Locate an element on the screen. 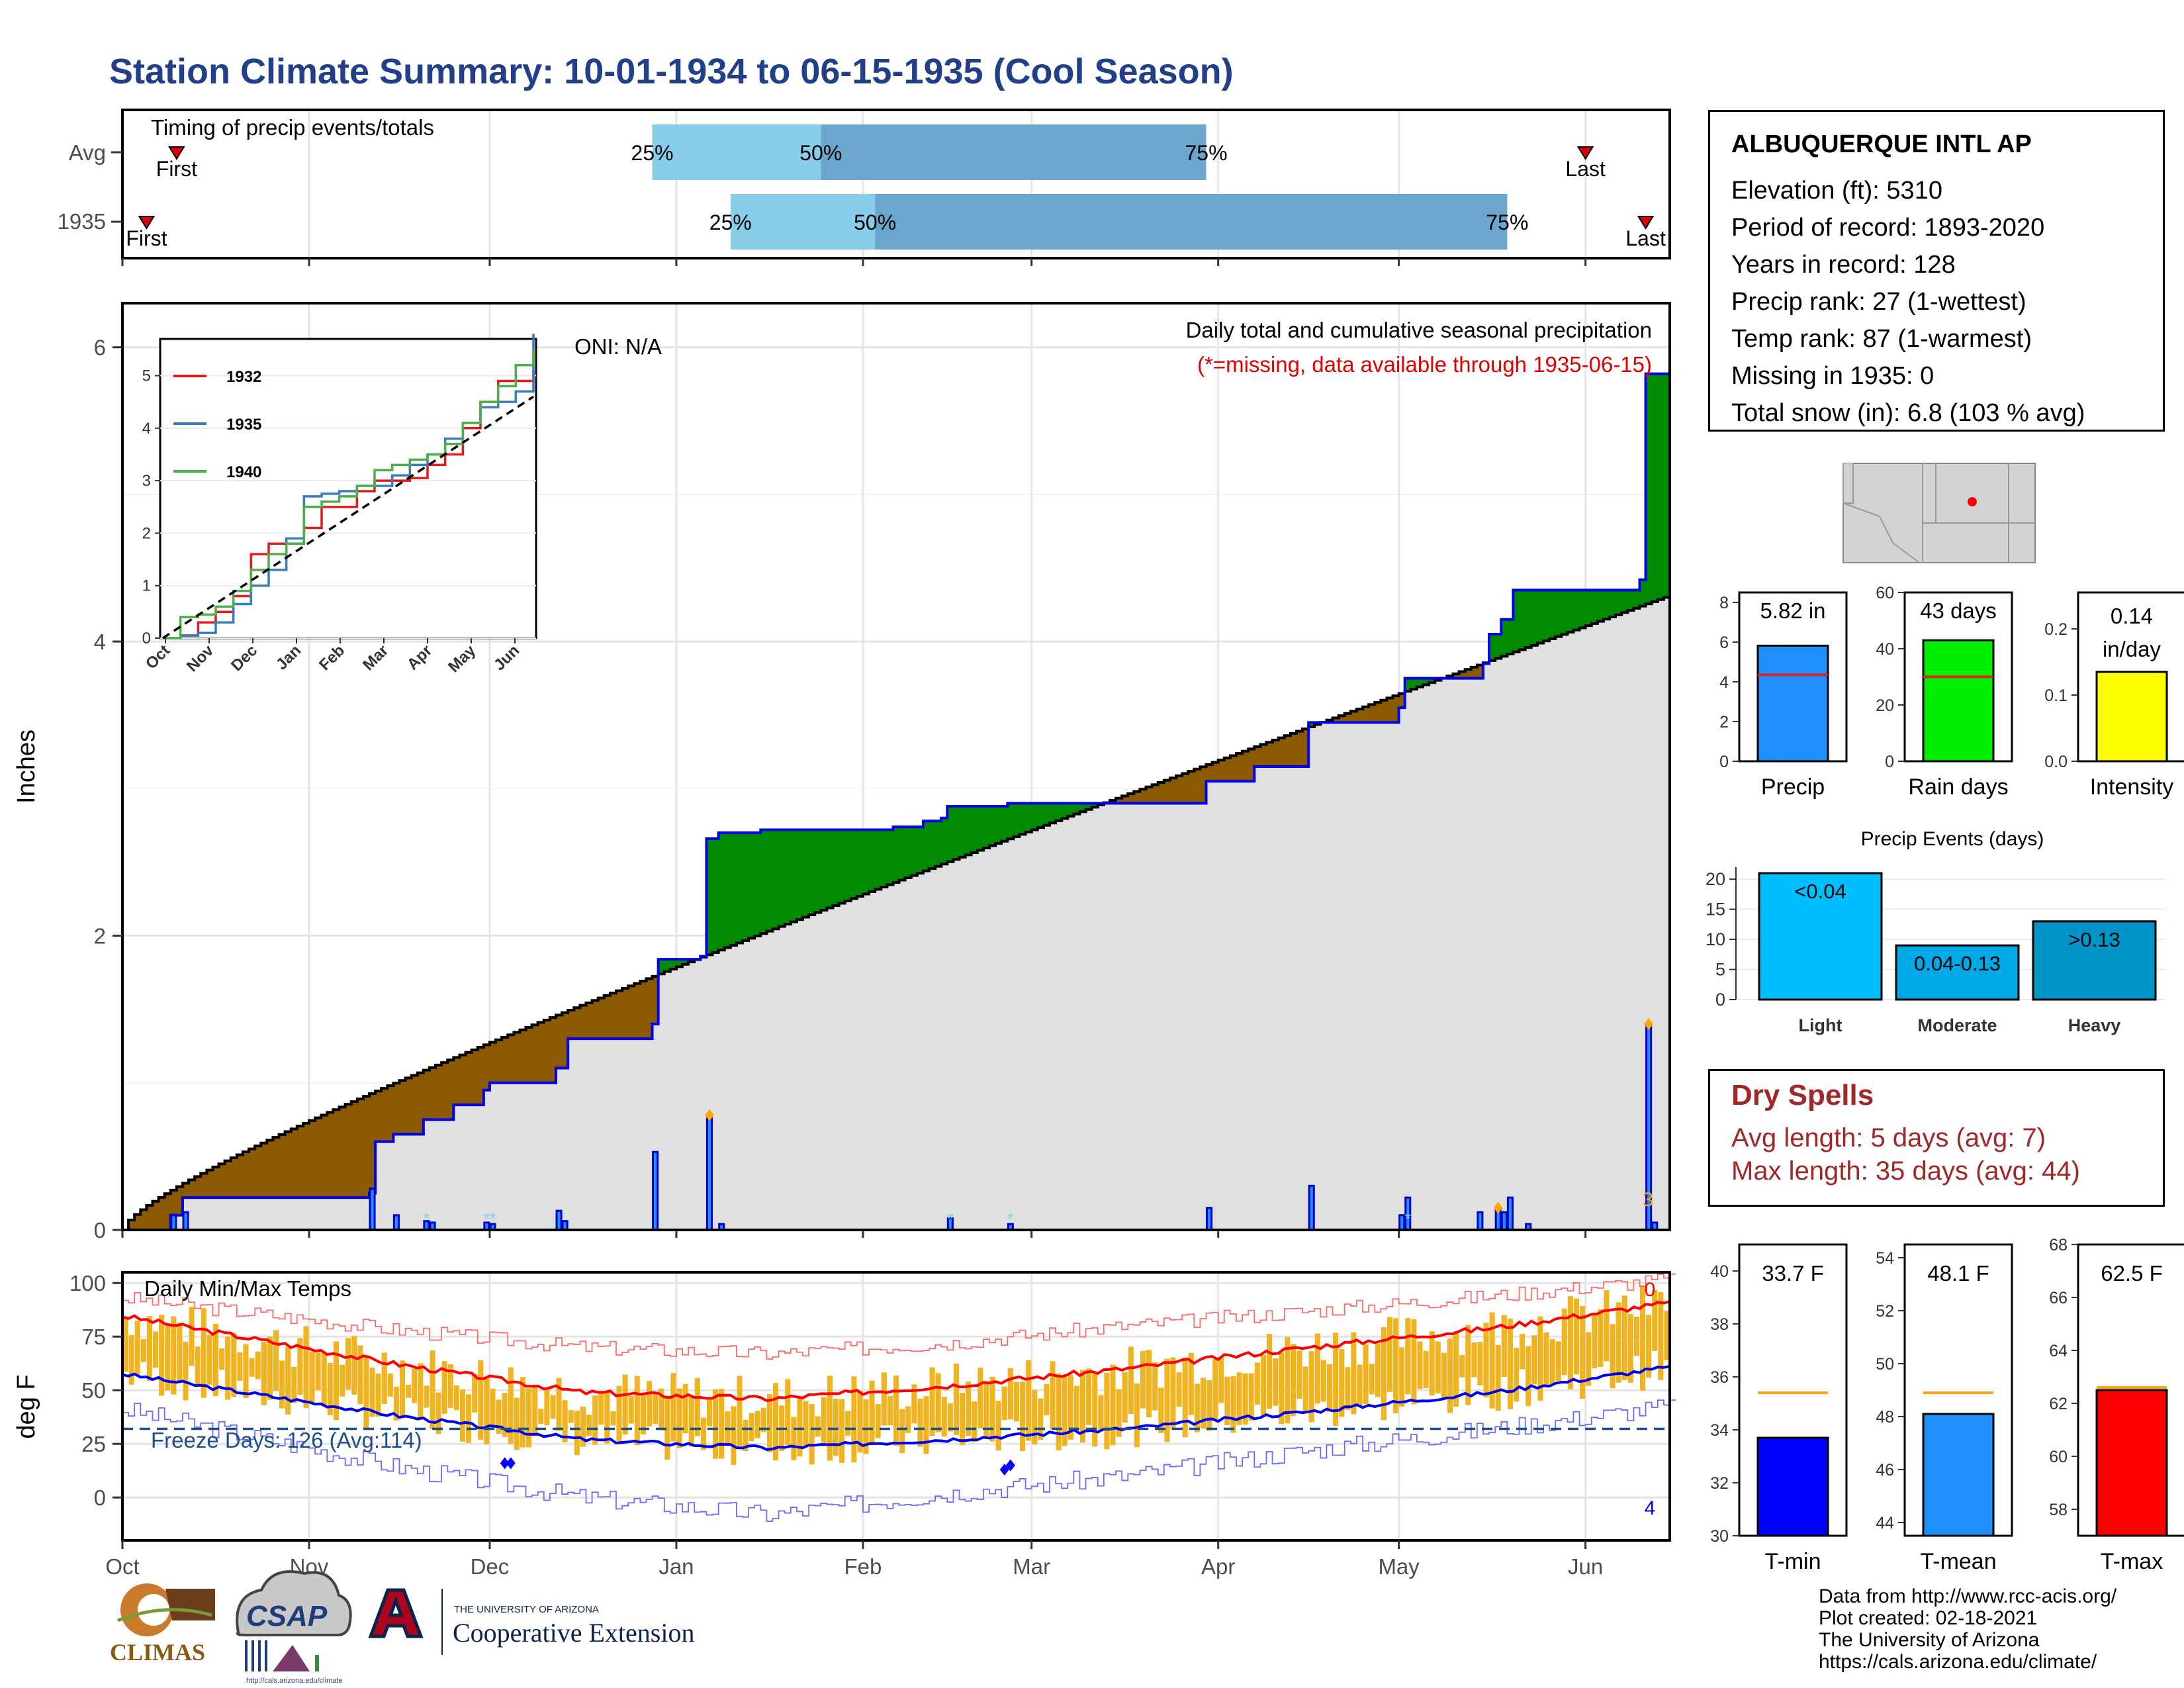  summary-ytick-label: 60 is located at coordinates (2058, 1457).